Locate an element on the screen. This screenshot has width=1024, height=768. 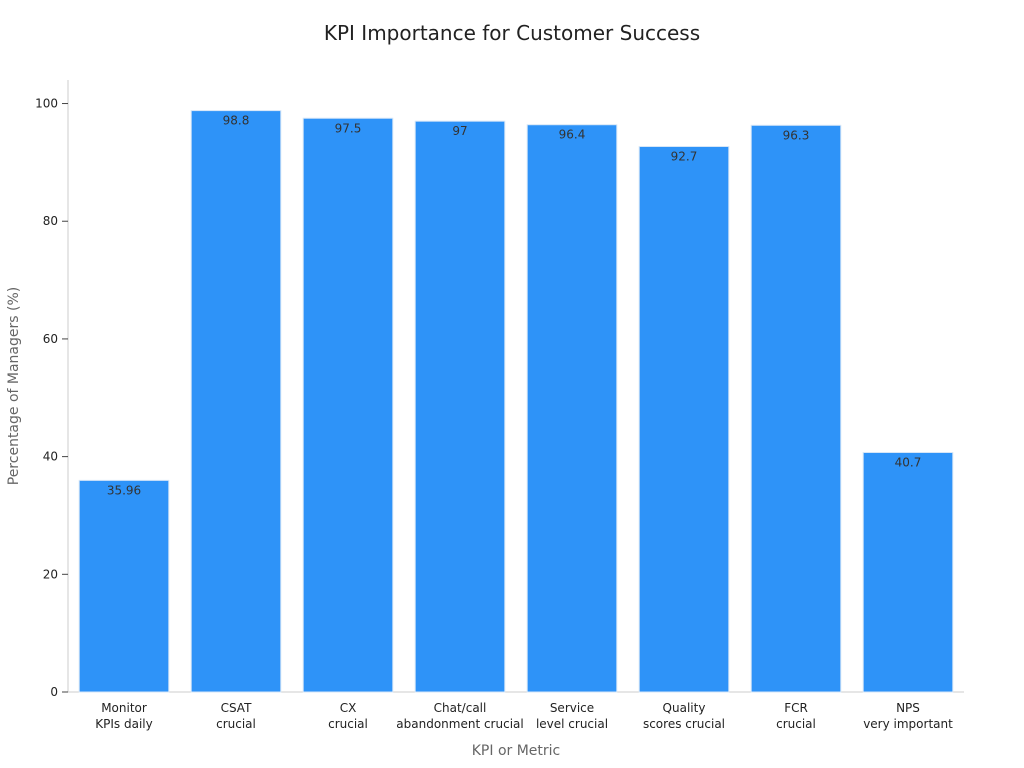
x-tick-label: abandonment crucial is located at coordinates (459, 724).